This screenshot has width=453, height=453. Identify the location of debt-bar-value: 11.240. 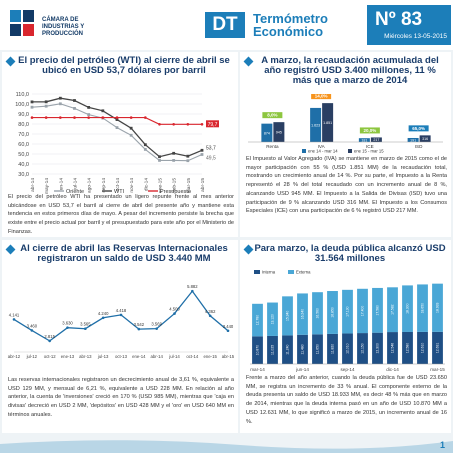
(288, 350).